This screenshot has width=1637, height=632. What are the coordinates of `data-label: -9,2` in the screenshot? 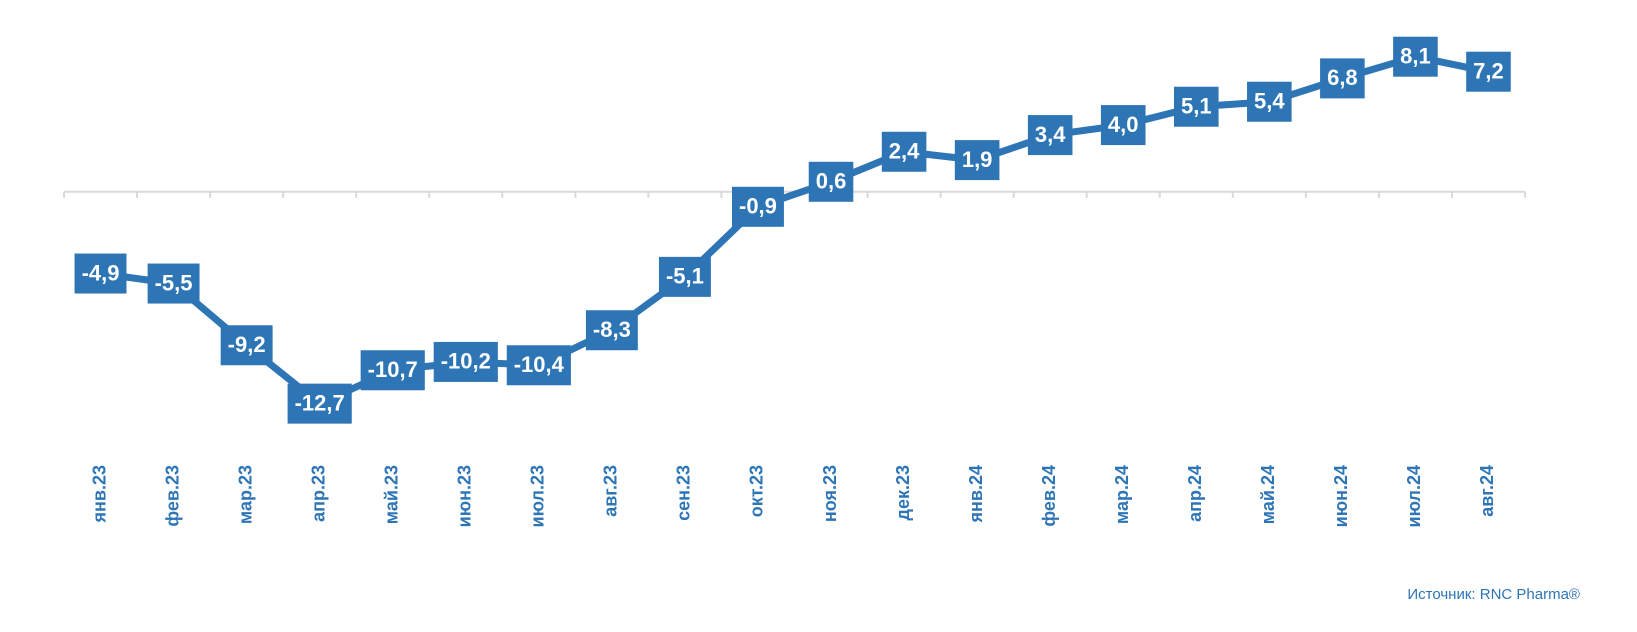 It's located at (246, 345).